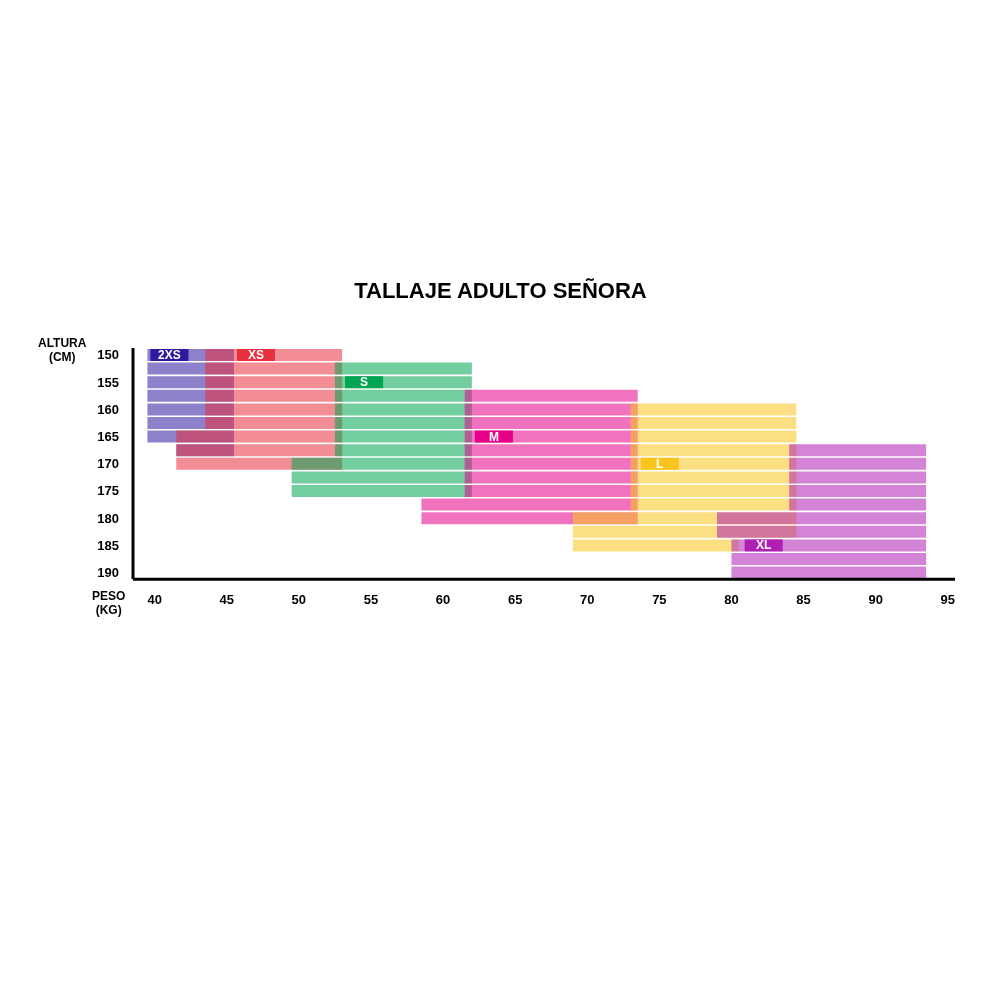  I want to click on x-tick-label: 80, so click(731, 600).